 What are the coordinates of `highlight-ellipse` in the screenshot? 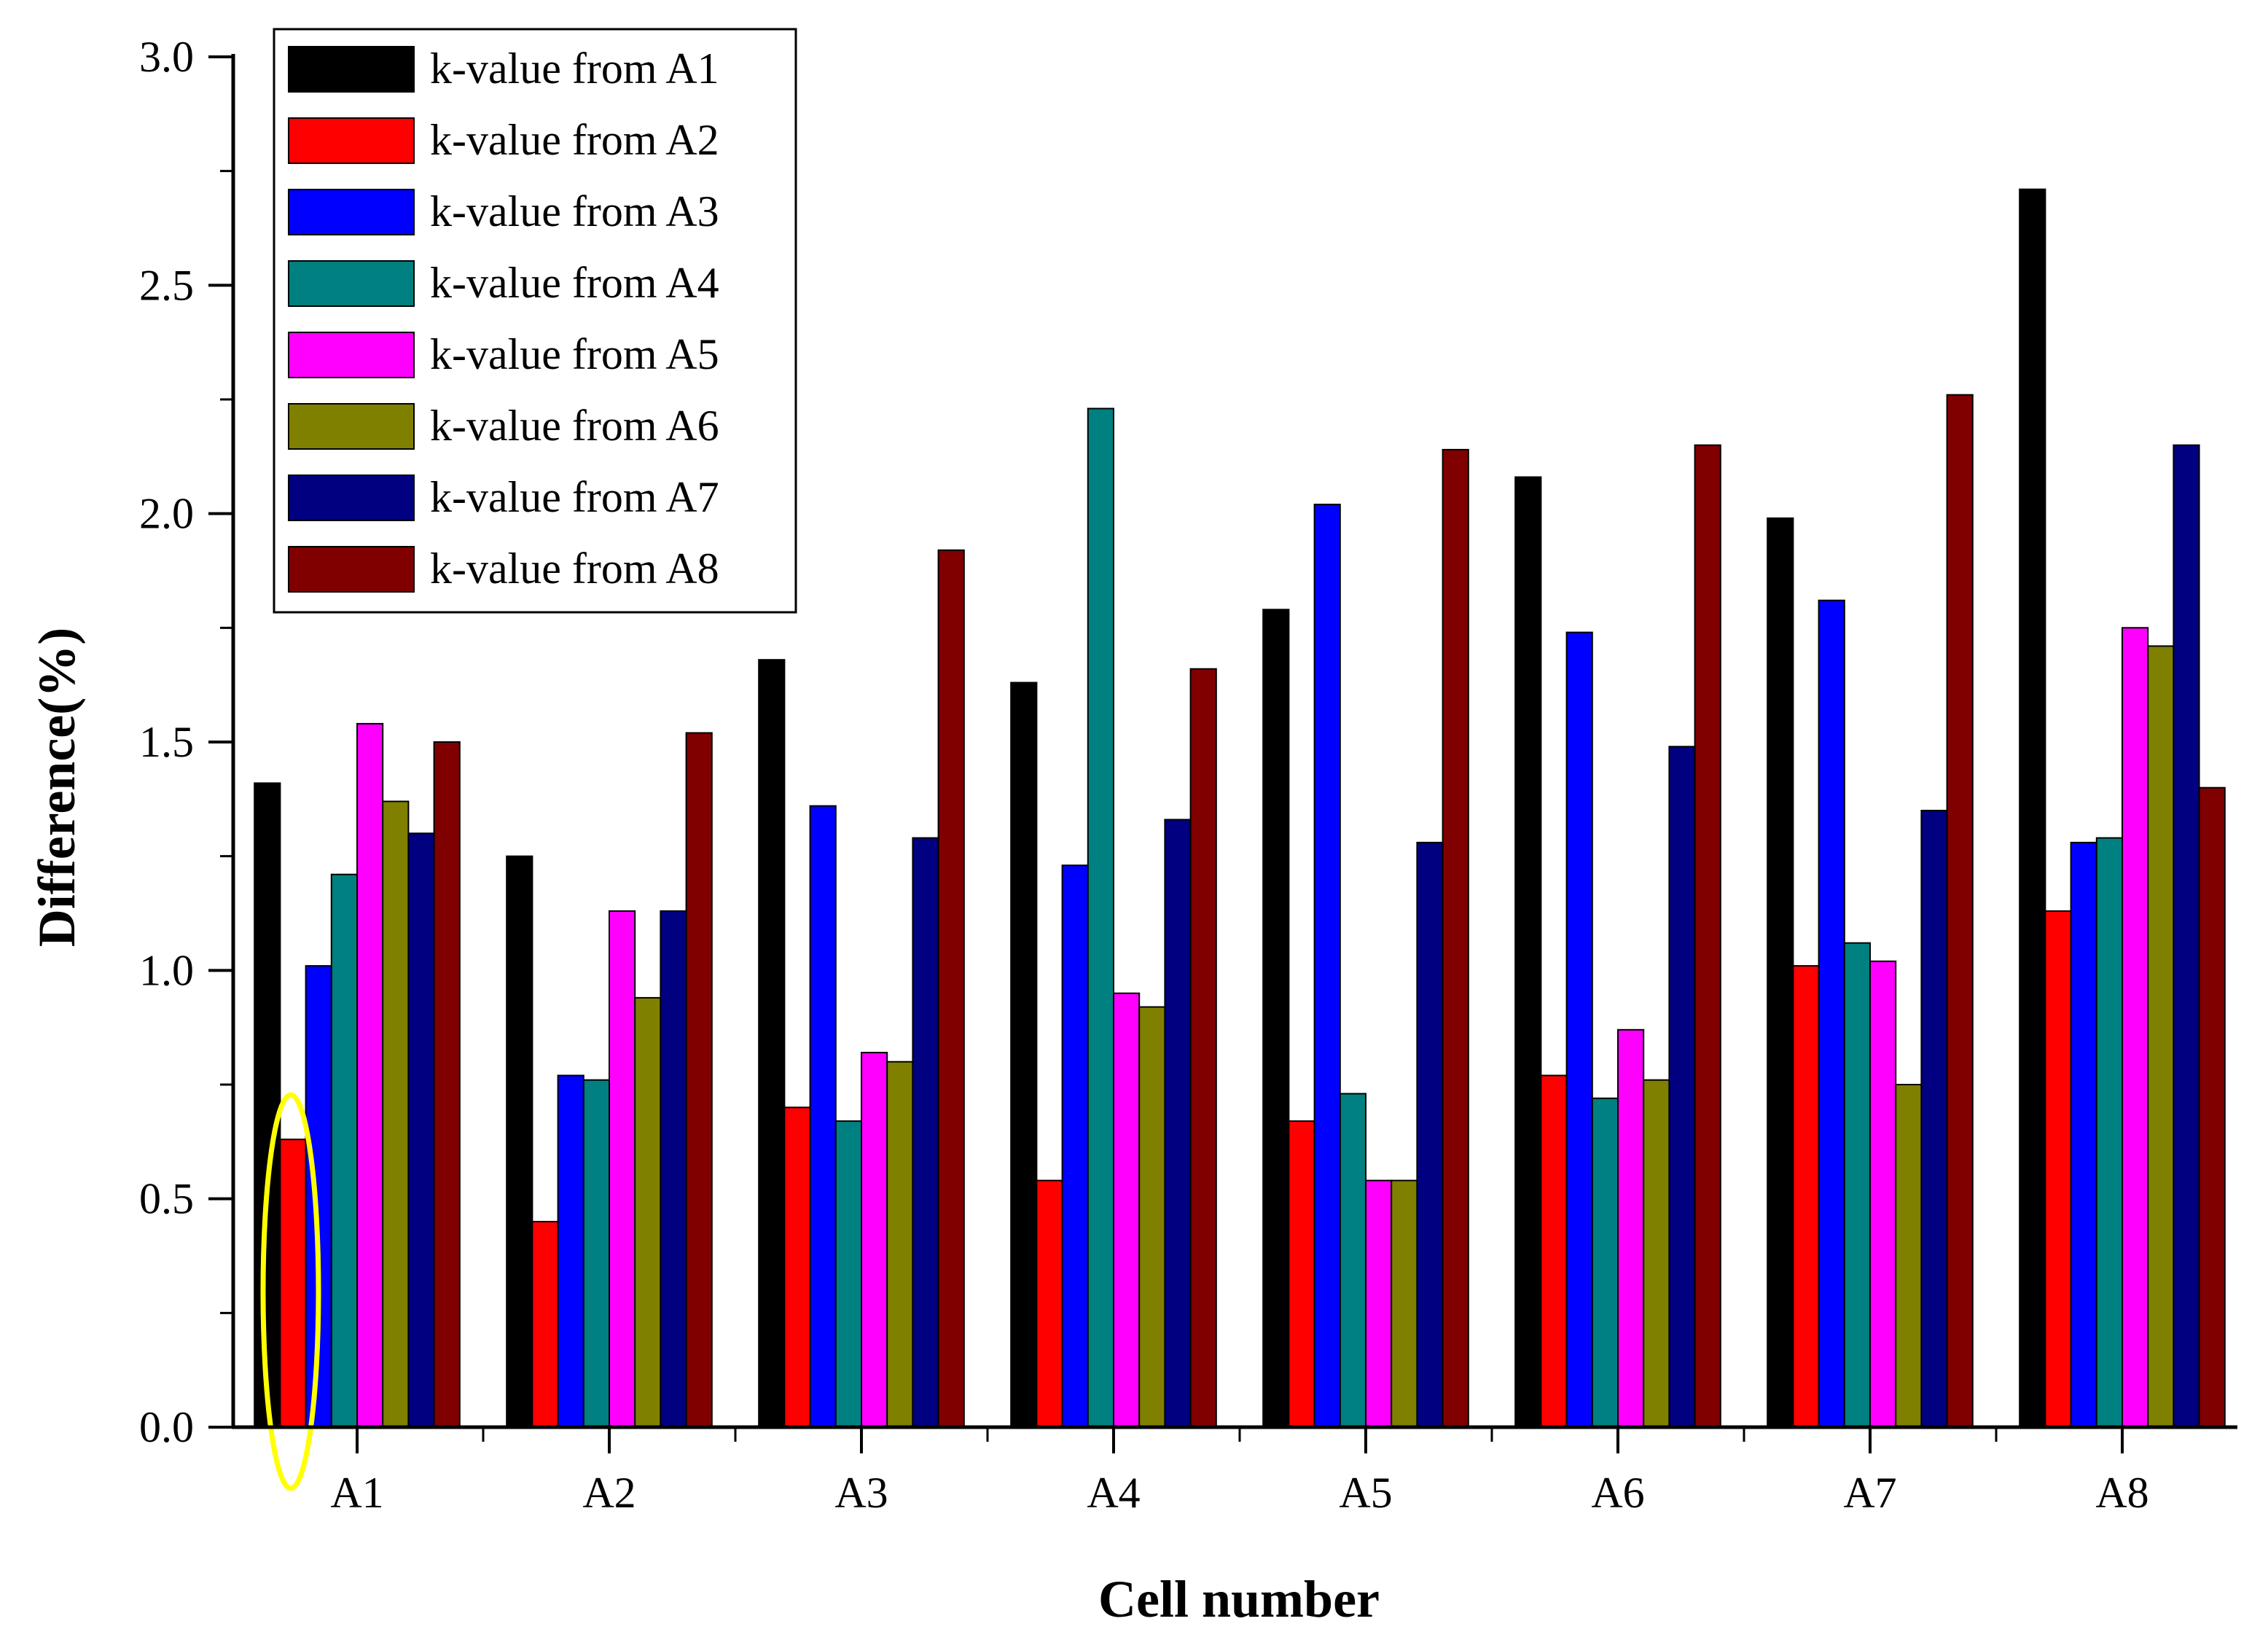 It's located at (291, 1292).